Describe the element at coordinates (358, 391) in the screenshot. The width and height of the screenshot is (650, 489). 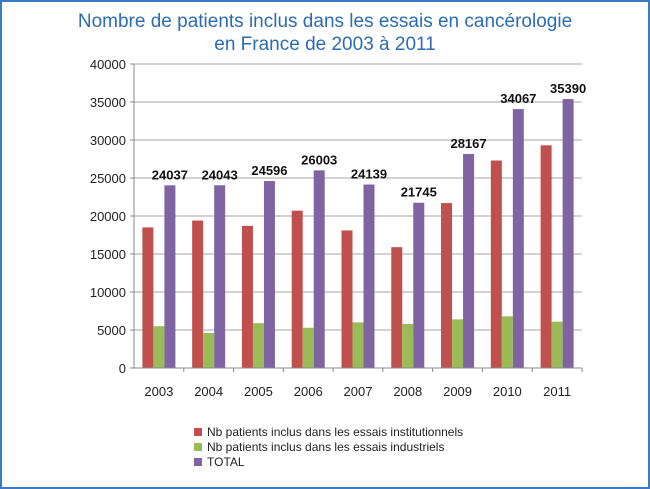
I see `x-tick-label: 2007` at that location.